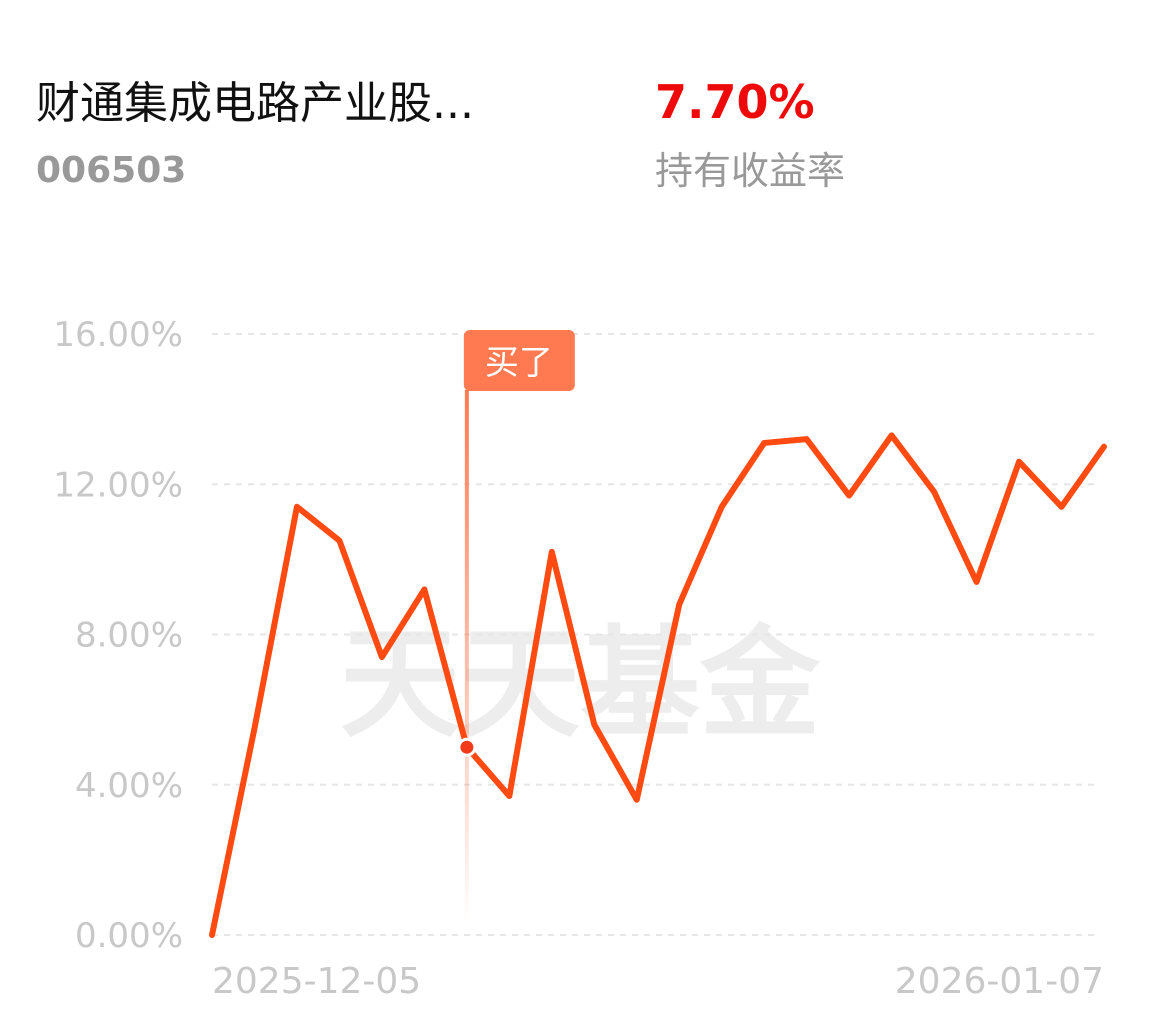 The height and width of the screenshot is (1022, 1159). What do you see at coordinates (580, 684) in the screenshot?
I see `watermark: 天天基金` at bounding box center [580, 684].